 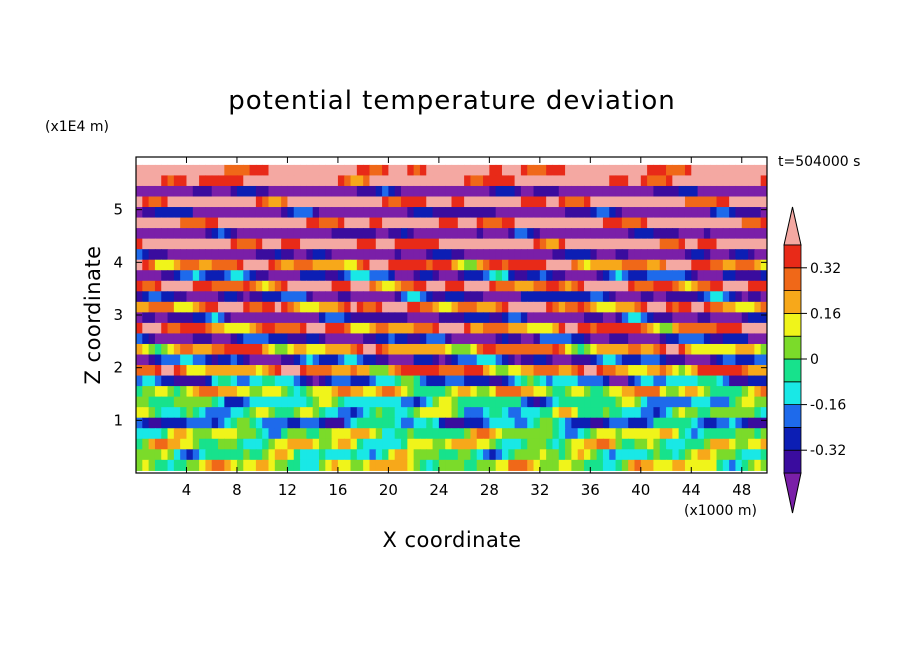 What do you see at coordinates (792, 461) in the screenshot?
I see `colorbar-bin` at bounding box center [792, 461].